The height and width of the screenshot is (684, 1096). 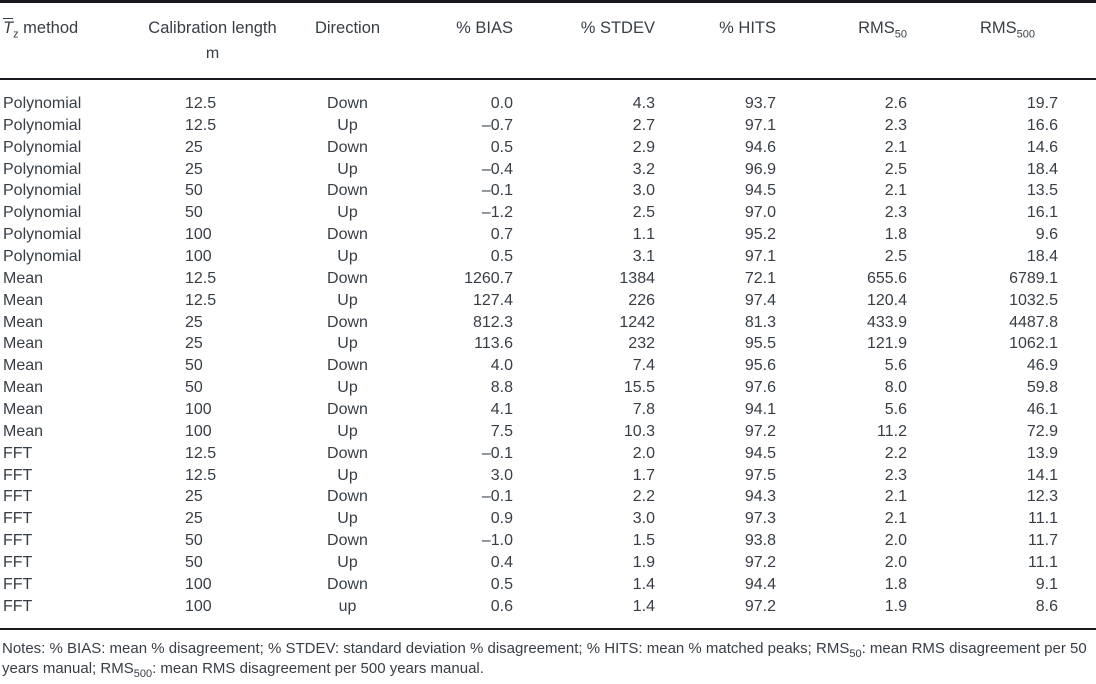 What do you see at coordinates (548, 585) in the screenshot?
I see `table-row: FFT 100 Down 0.5 1.4 94.4 1.8 9.1` at bounding box center [548, 585].